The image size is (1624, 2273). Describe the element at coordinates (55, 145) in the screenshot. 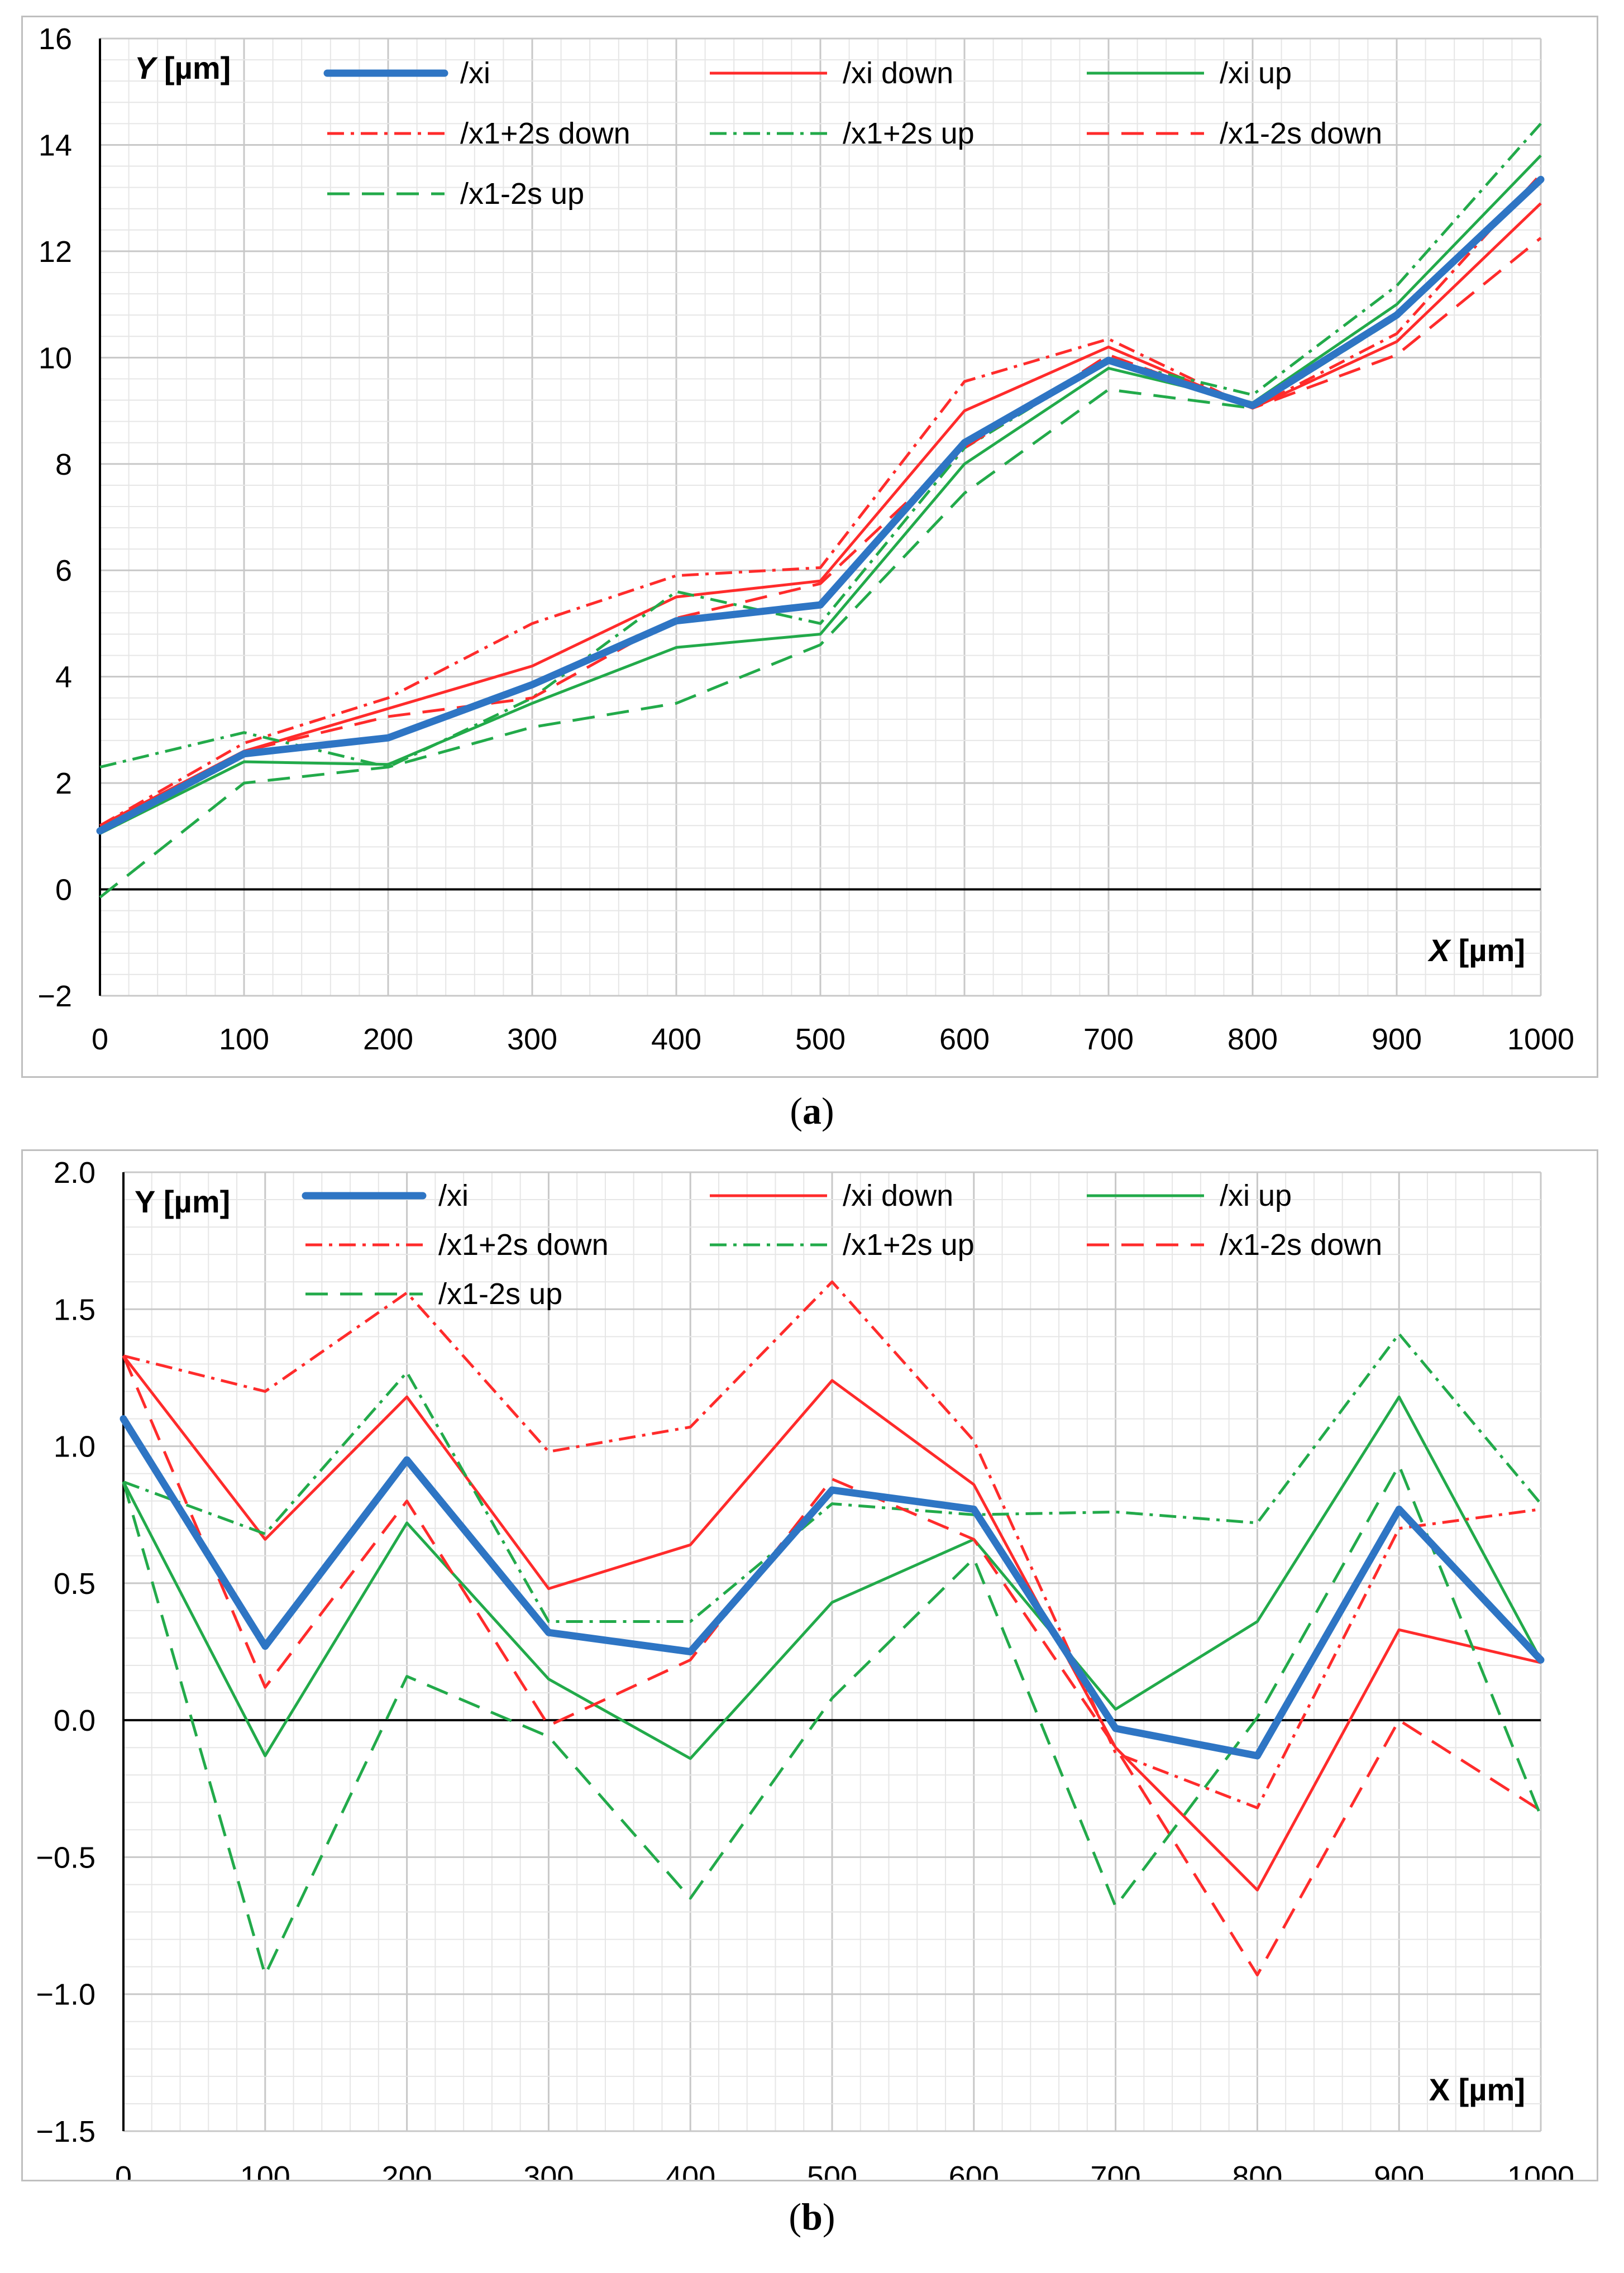

I see `y-tick-label: 14` at that location.